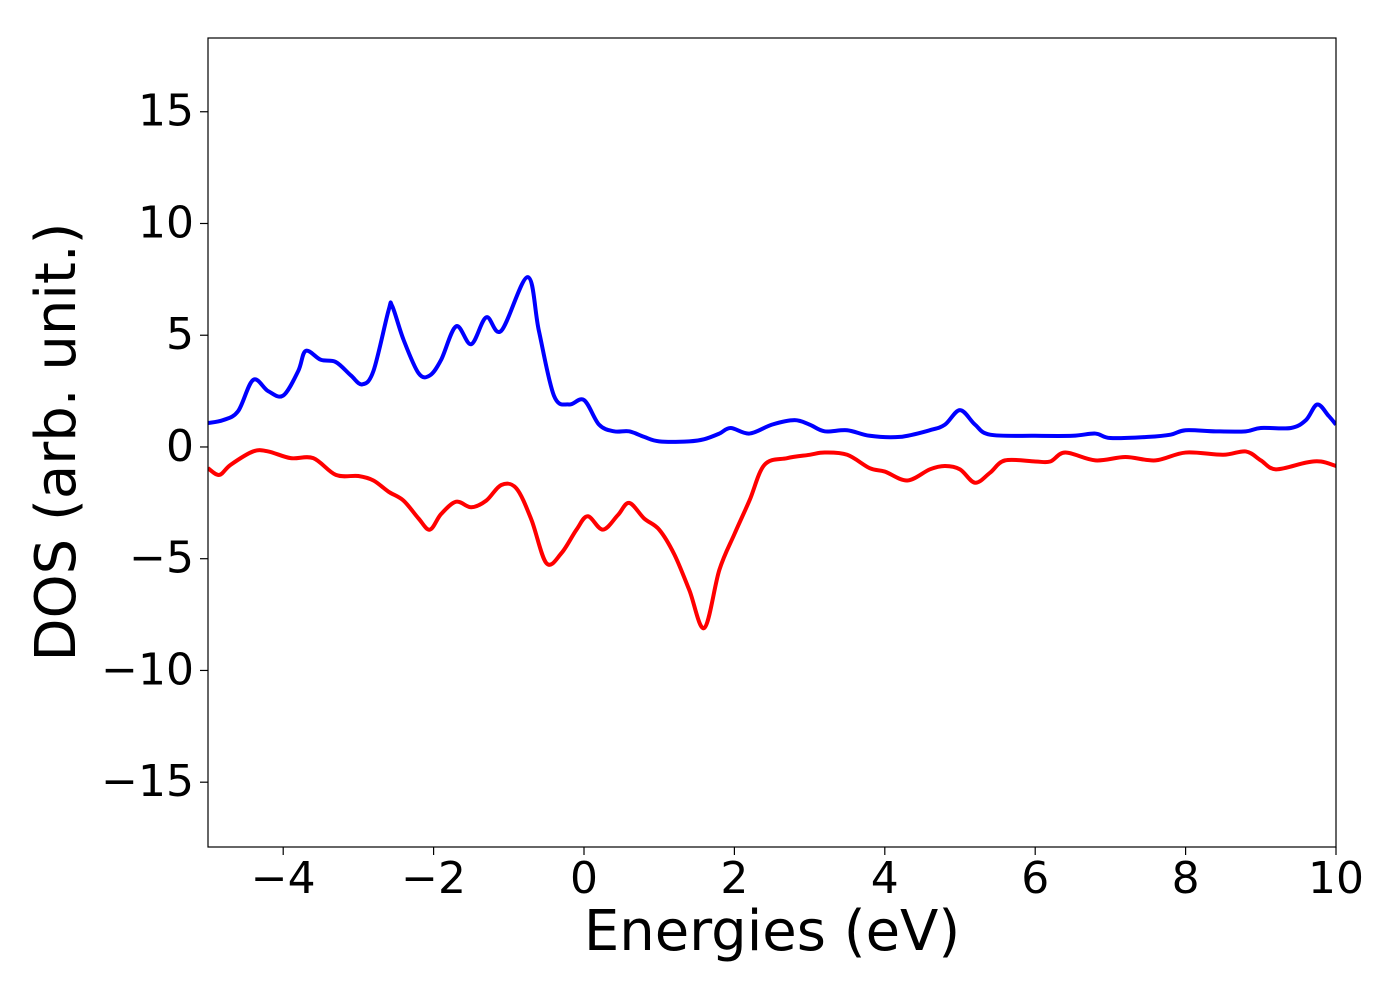  Describe the element at coordinates (772, 931) in the screenshot. I see `x-axis-label: Energies (eV)` at that location.